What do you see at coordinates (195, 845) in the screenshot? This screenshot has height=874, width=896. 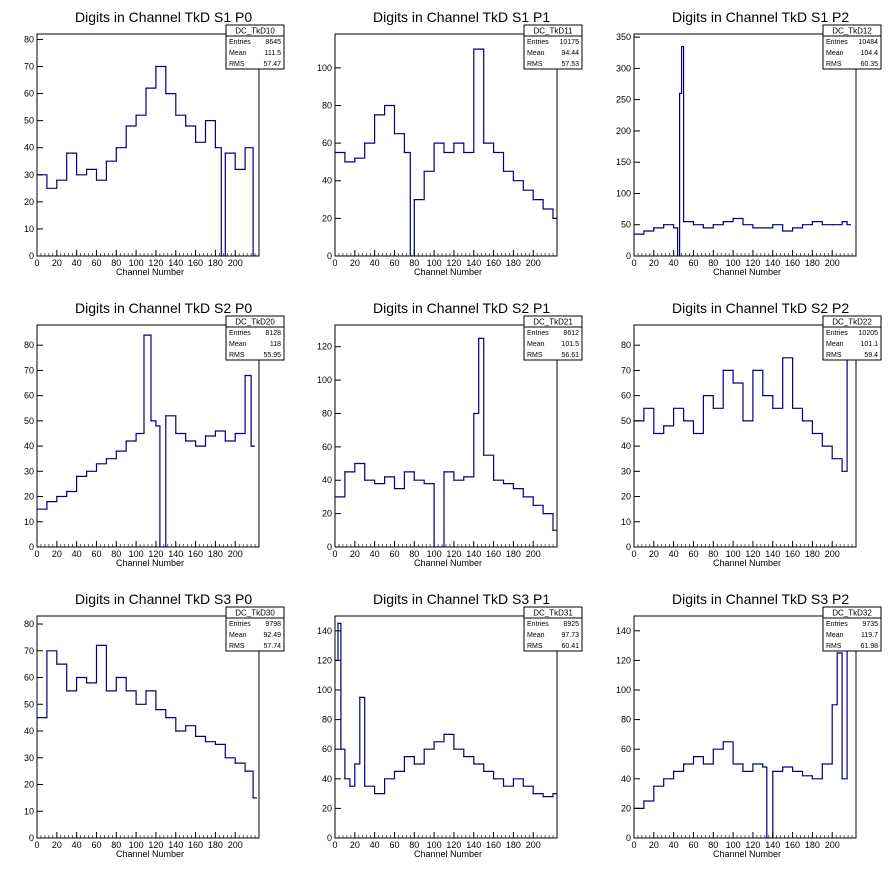 I see `x-tick-label: 160` at bounding box center [195, 845].